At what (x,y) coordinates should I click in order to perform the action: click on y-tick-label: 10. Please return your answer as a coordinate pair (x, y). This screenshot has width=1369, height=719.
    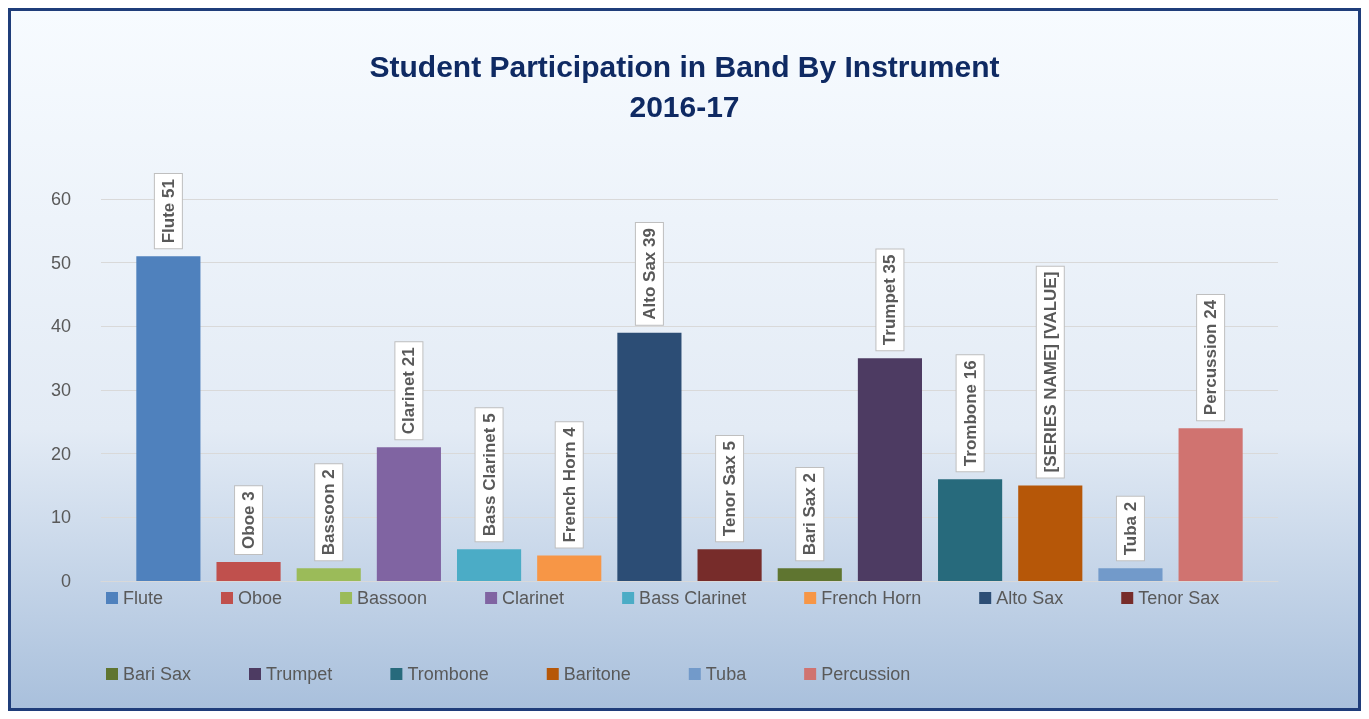
    Looking at the image, I should click on (60, 517).